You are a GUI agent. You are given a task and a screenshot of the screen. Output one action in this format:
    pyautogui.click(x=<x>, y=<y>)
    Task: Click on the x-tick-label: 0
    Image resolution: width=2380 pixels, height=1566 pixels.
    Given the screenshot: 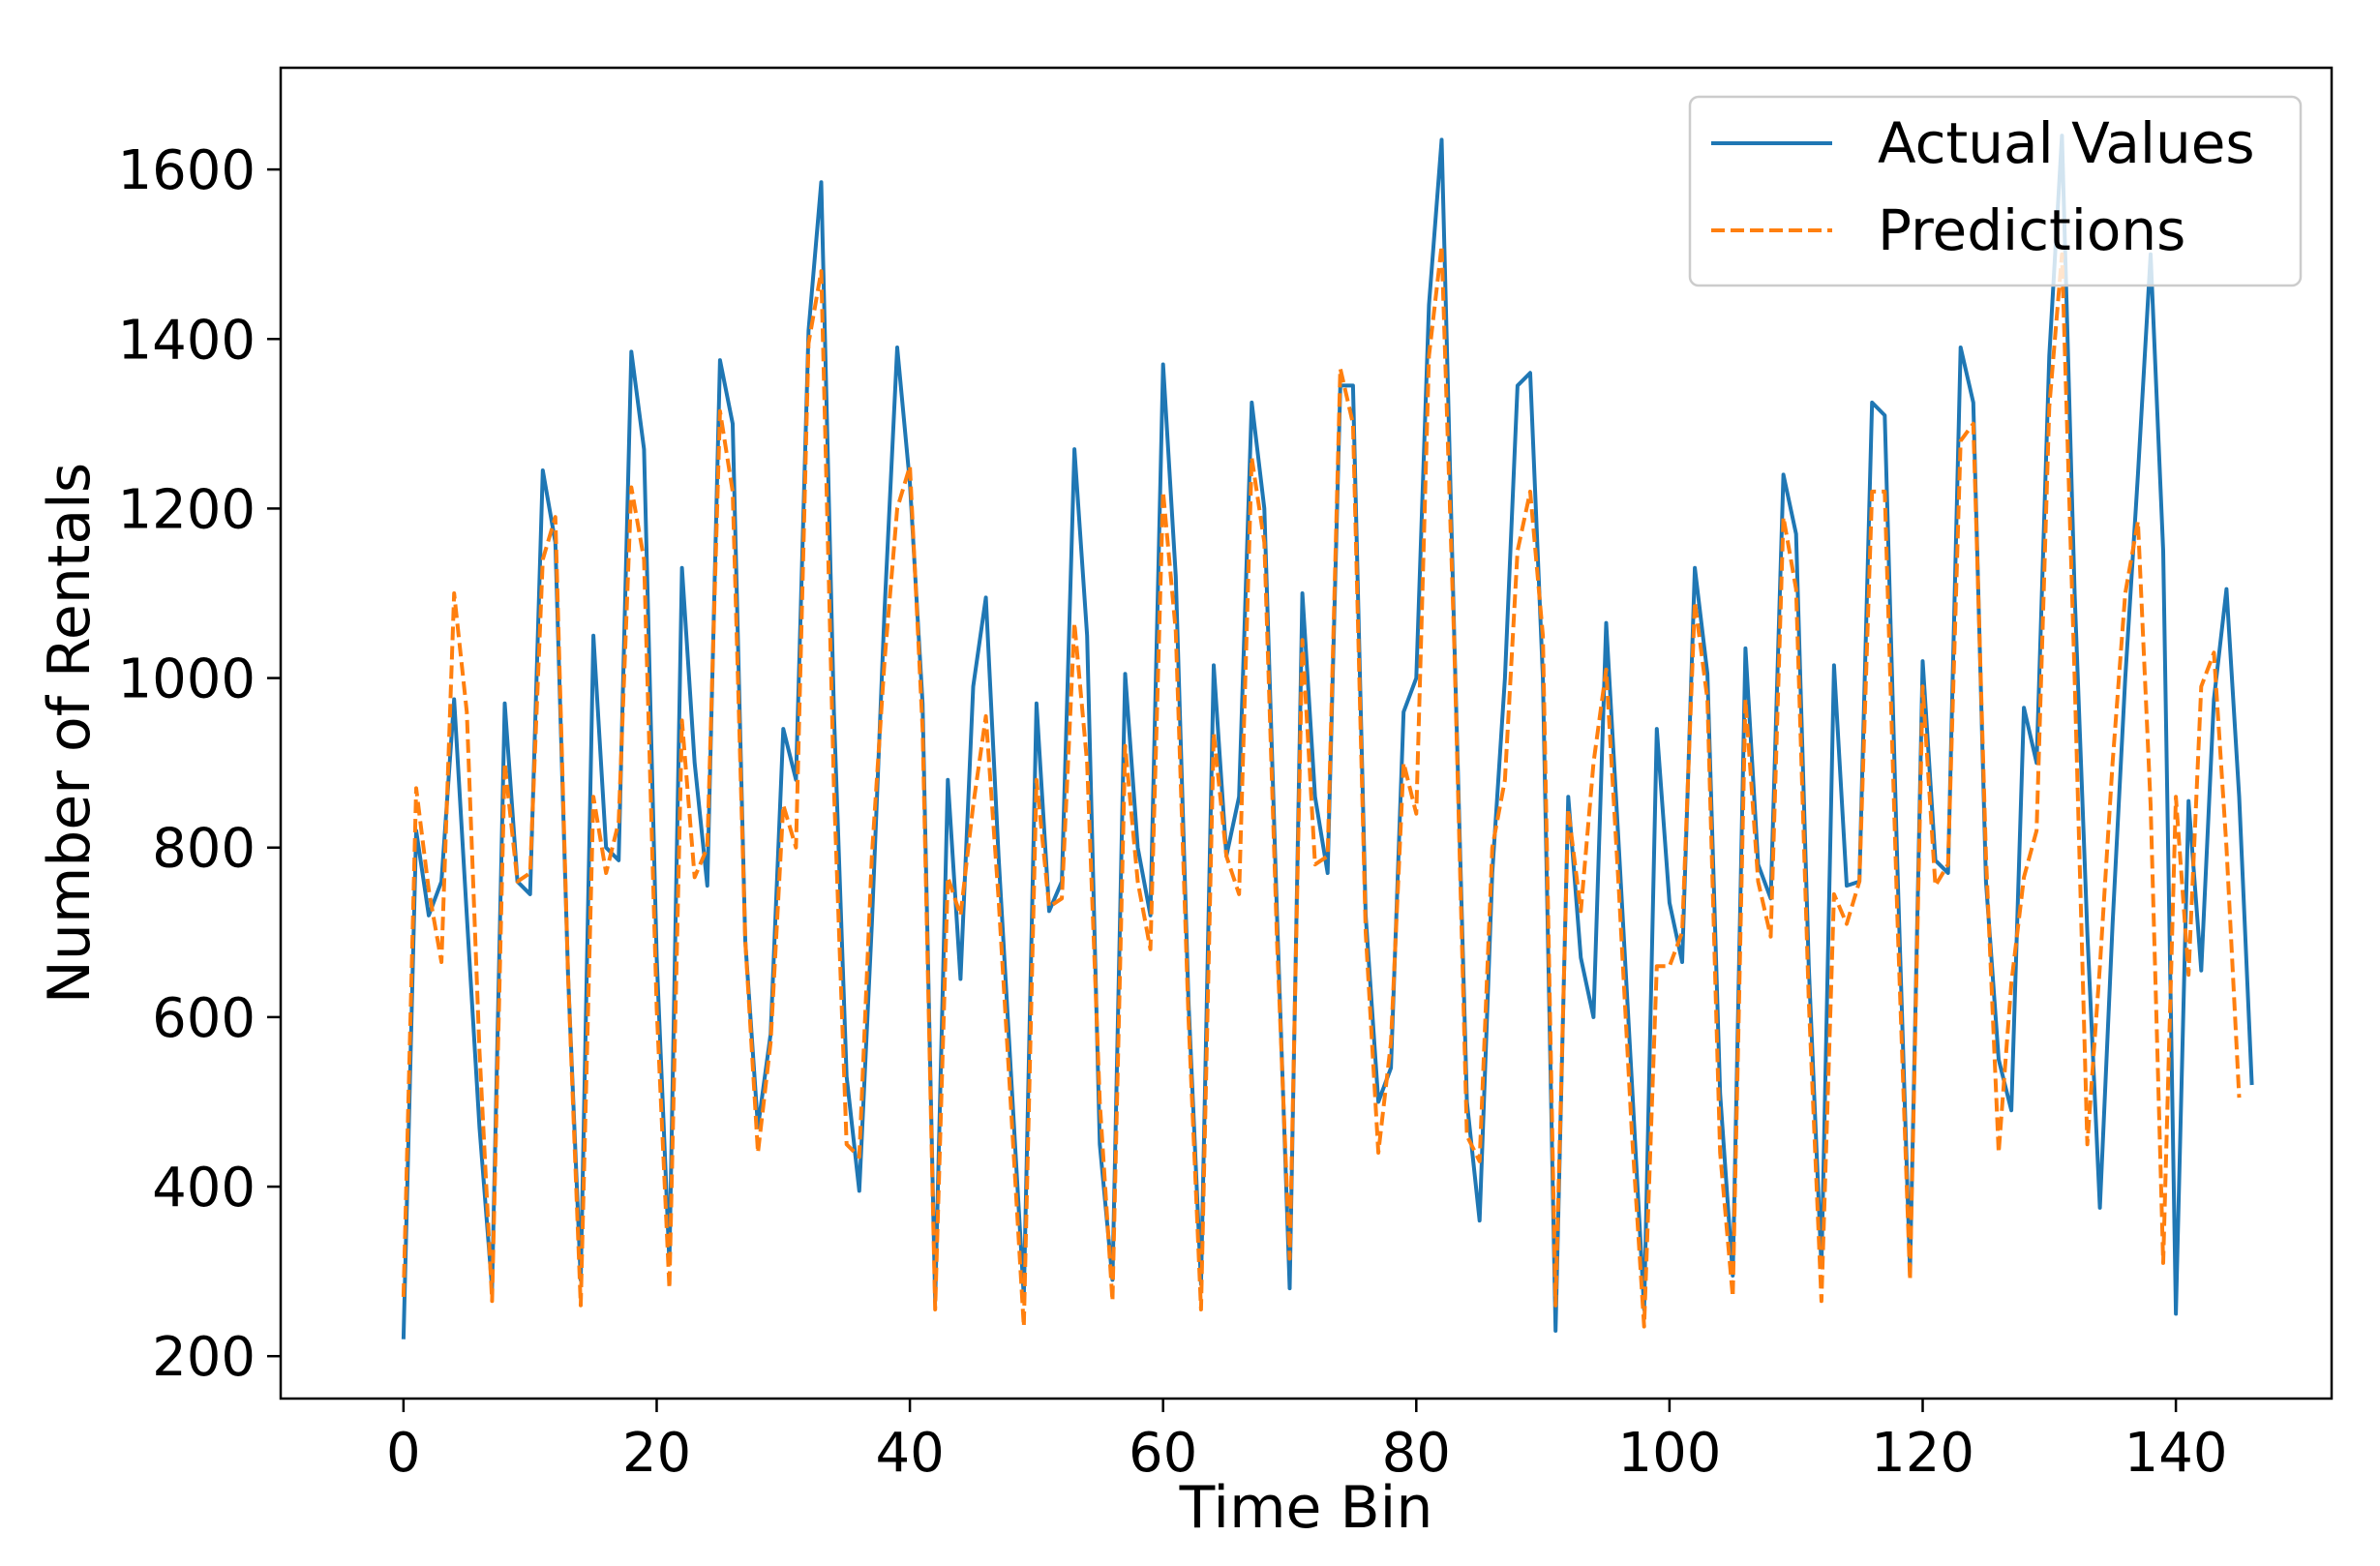 What is the action you would take?
    pyautogui.click(x=403, y=1453)
    